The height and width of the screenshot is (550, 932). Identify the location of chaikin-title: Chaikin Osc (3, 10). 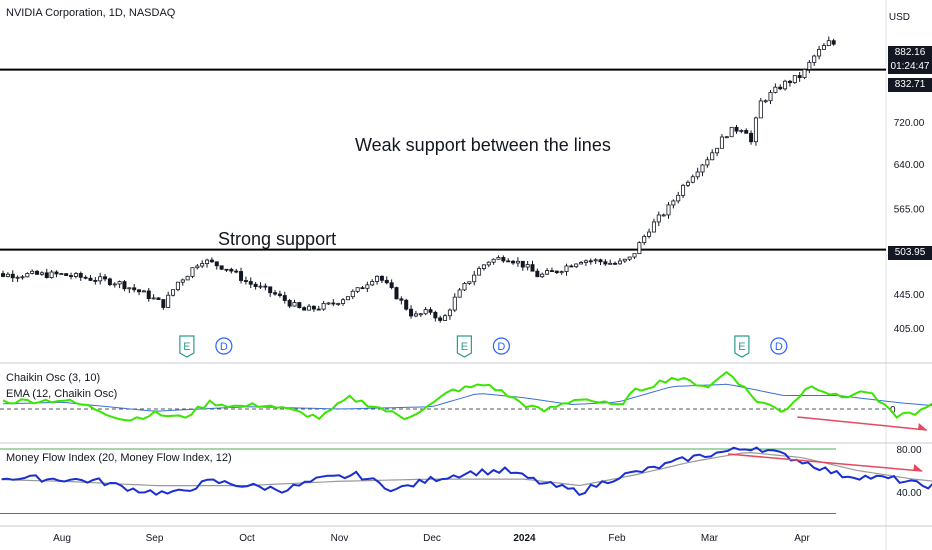
(53, 378).